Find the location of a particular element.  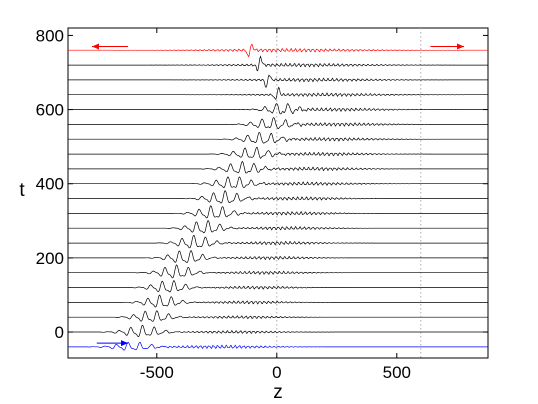

x-tick-label-2: 500 is located at coordinates (397, 372).